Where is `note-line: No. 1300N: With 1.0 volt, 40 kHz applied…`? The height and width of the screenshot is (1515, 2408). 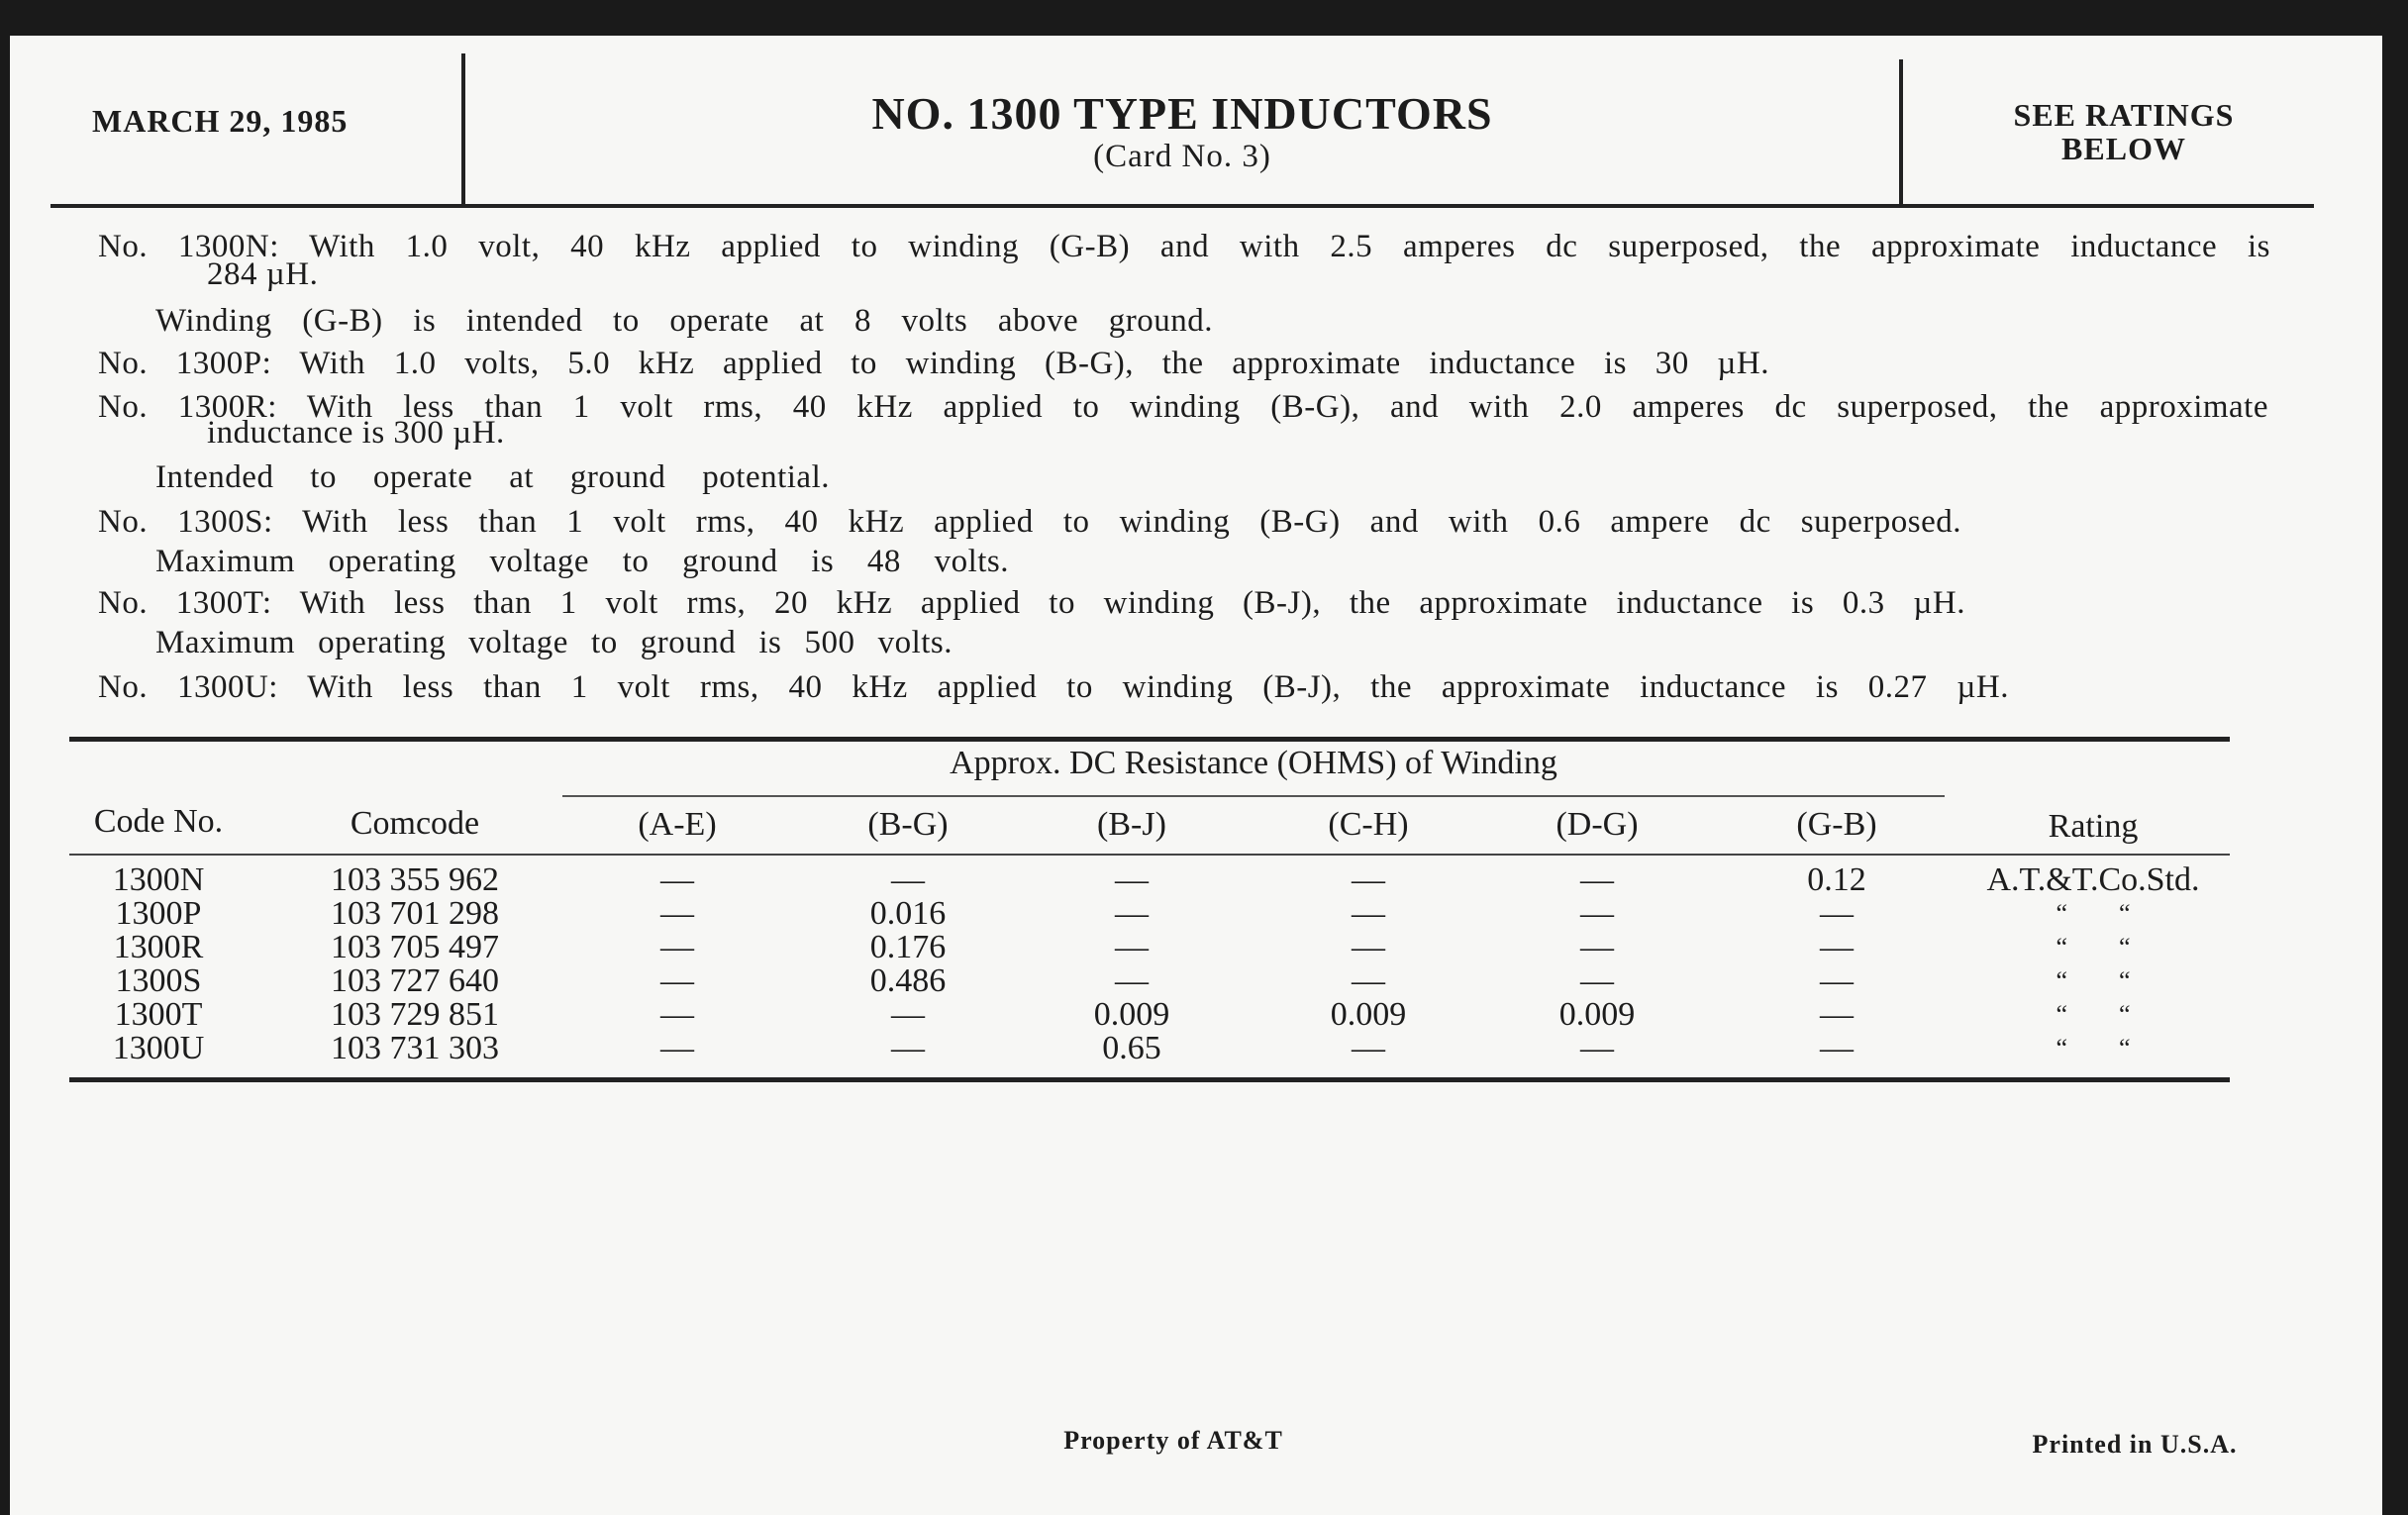
note-line: No. 1300N: With 1.0 volt, 40 kHz applied… is located at coordinates (1184, 247).